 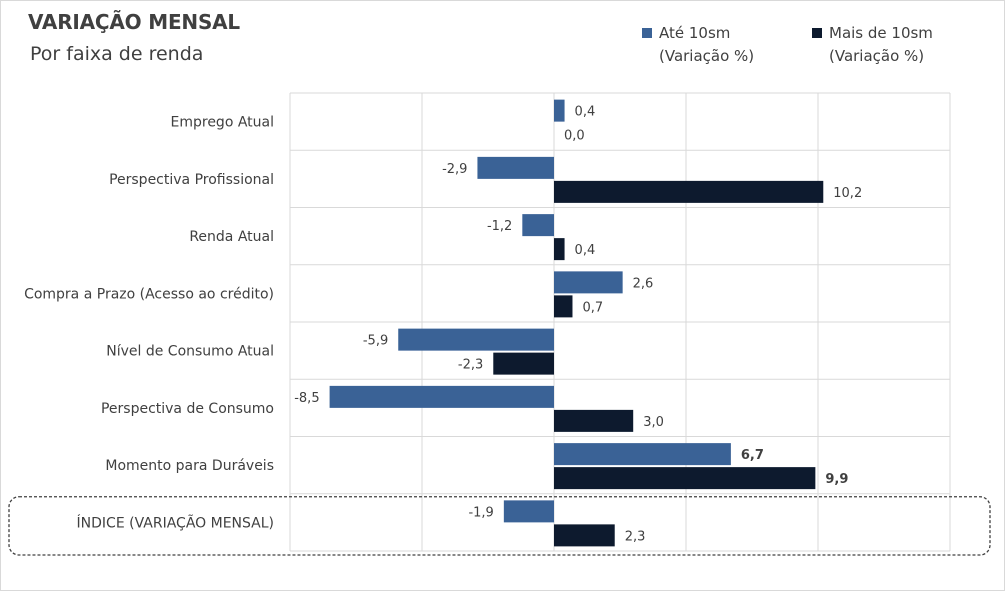 What do you see at coordinates (117, 54) in the screenshot?
I see `chart-subtitle: Por faixa de renda` at bounding box center [117, 54].